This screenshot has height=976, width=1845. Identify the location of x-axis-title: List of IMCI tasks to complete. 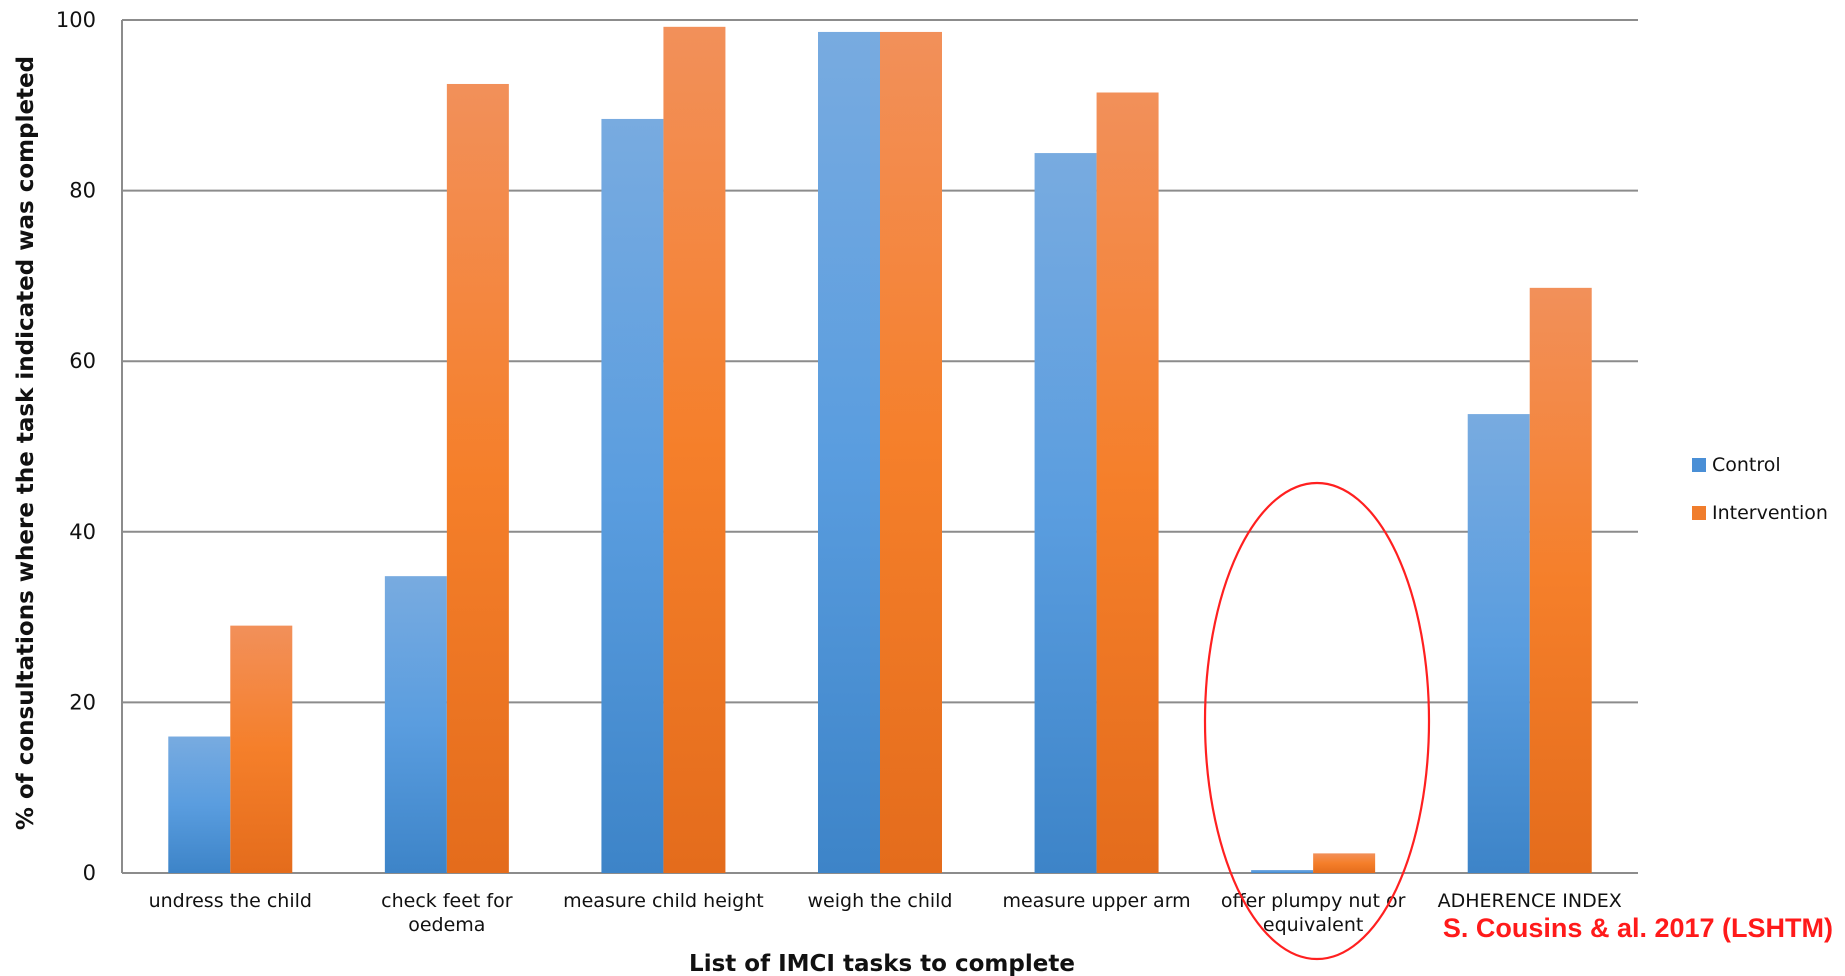
(882, 963).